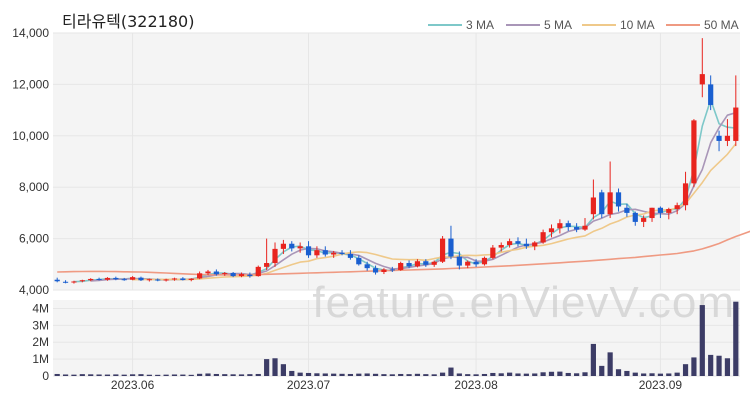  What do you see at coordinates (461, 25) in the screenshot?
I see `legend-item-ma3: 3 MA` at bounding box center [461, 25].